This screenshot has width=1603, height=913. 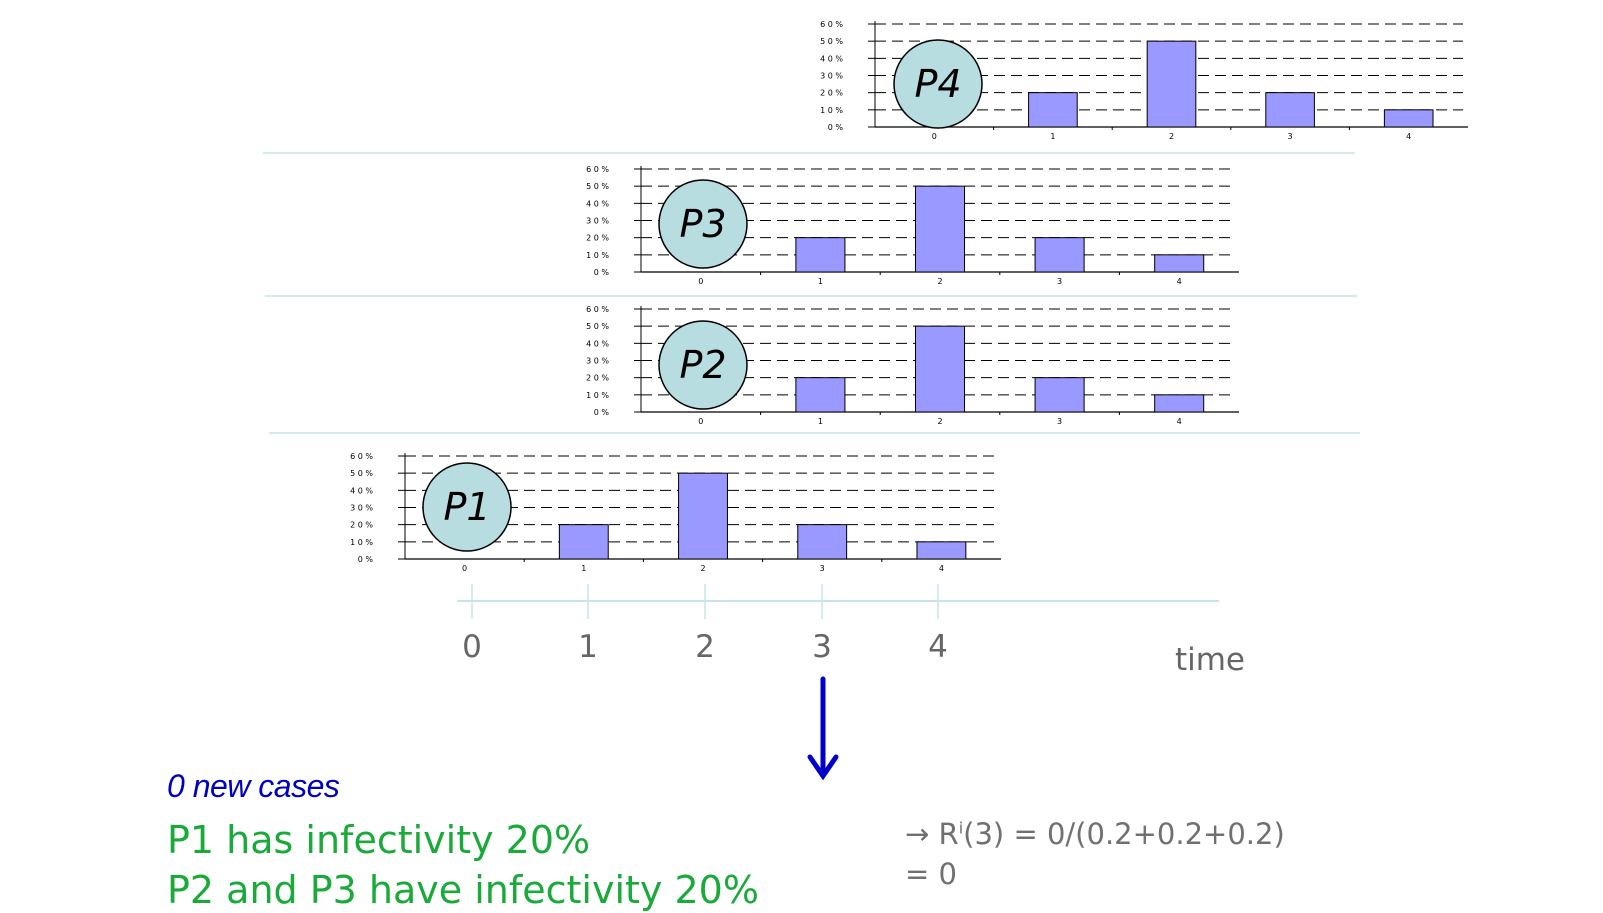 I want to click on timeline-tick-label: 3, so click(x=822, y=647).